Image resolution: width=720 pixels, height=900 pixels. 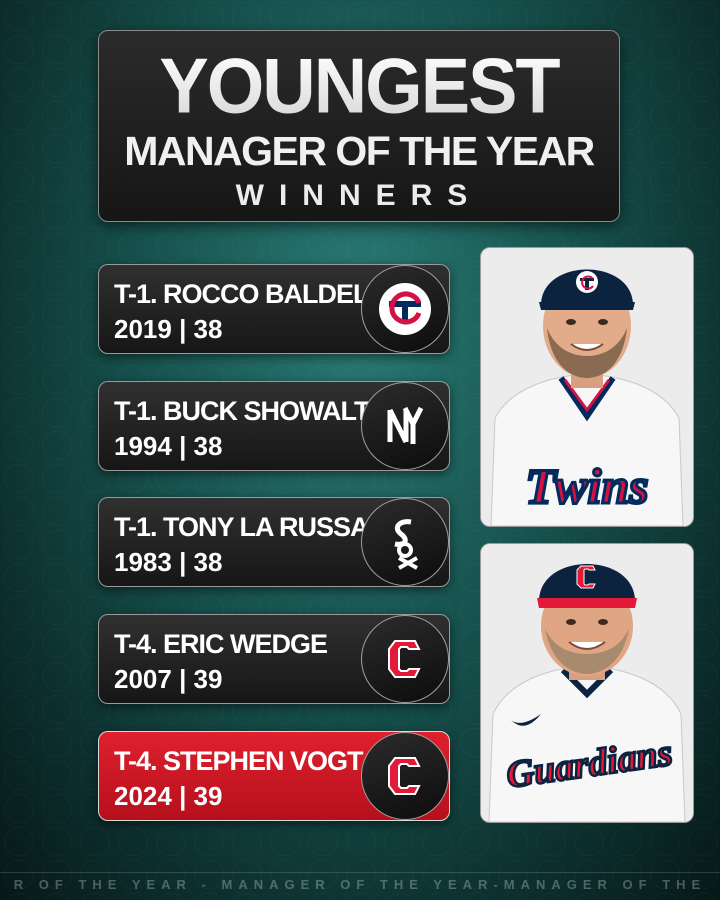 I want to click on entry-row-3: T-1. TONY LA RUSSA 1983 | 38, so click(x=274, y=542).